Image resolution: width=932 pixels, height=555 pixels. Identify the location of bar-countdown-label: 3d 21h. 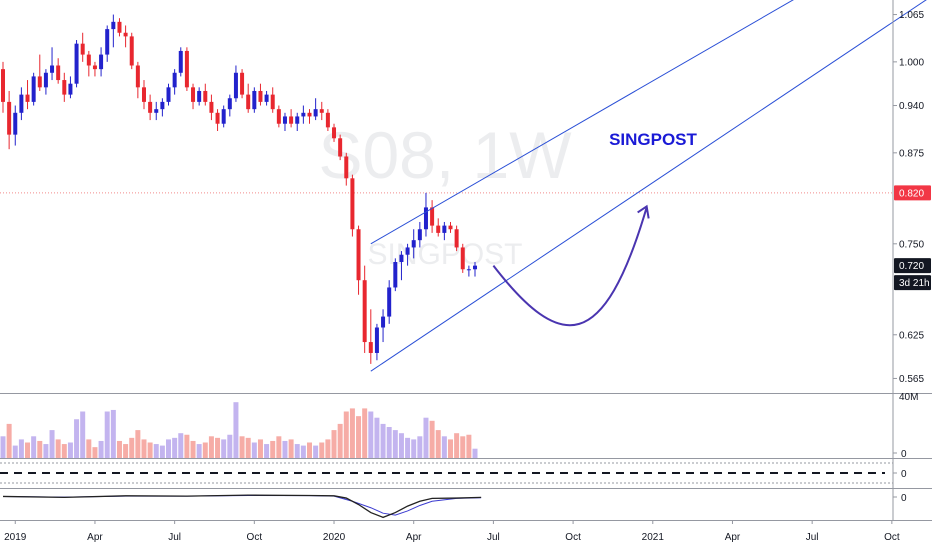
(914, 283).